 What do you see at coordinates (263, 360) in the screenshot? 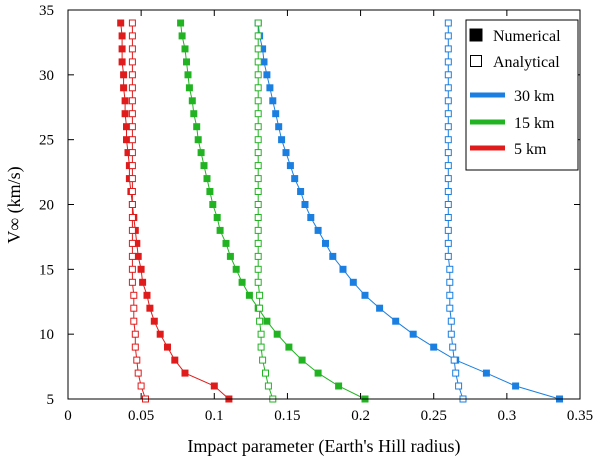
I see `point-15-km-analytical-v8` at bounding box center [263, 360].